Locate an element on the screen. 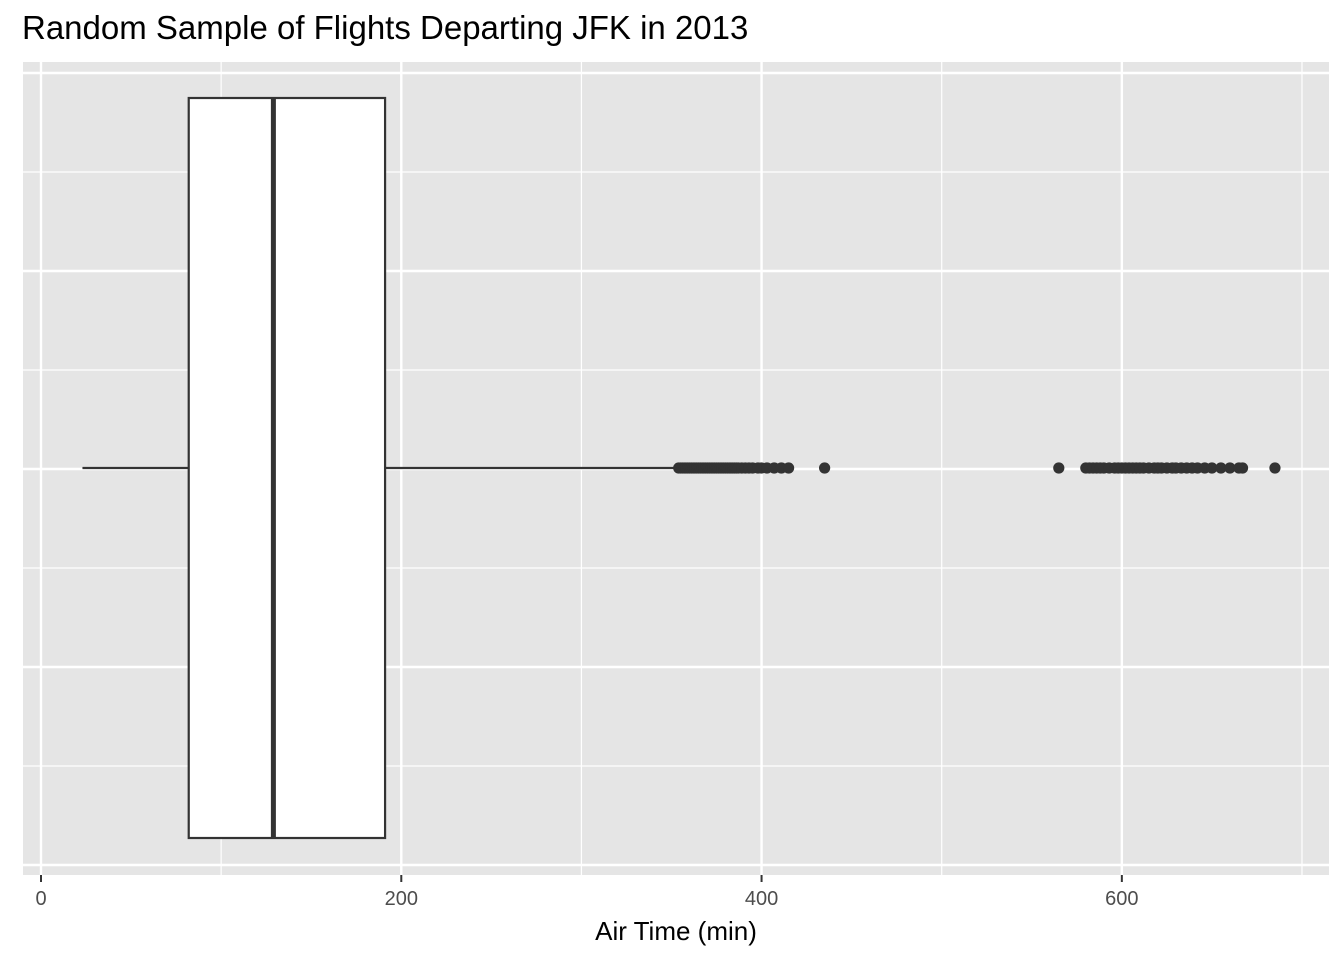  interquartile-box is located at coordinates (287, 468).